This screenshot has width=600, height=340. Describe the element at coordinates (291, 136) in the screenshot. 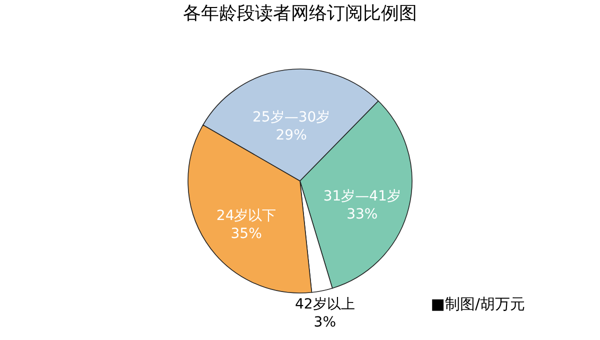

I see `data-label: 29%` at that location.